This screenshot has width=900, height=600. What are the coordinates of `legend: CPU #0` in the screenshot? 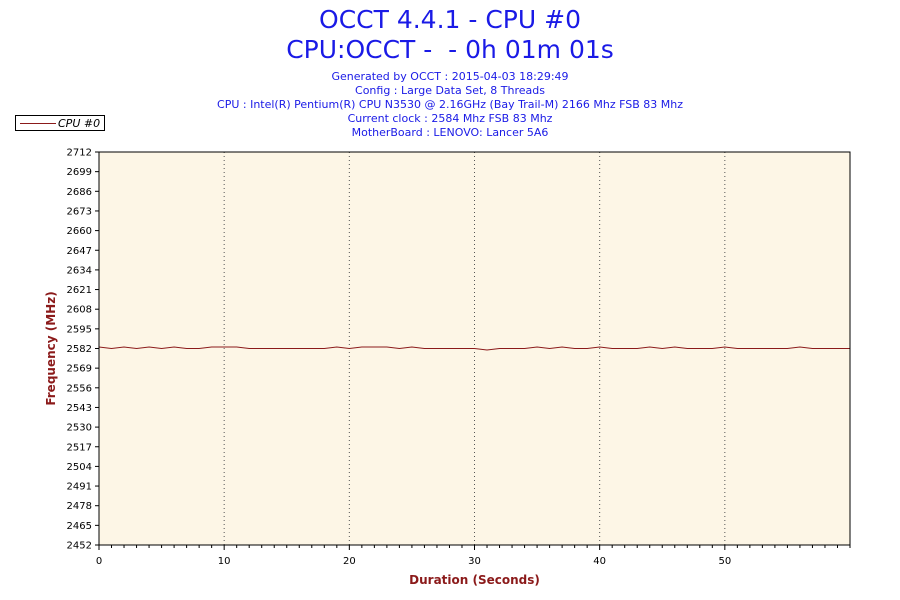 It's located at (60, 123).